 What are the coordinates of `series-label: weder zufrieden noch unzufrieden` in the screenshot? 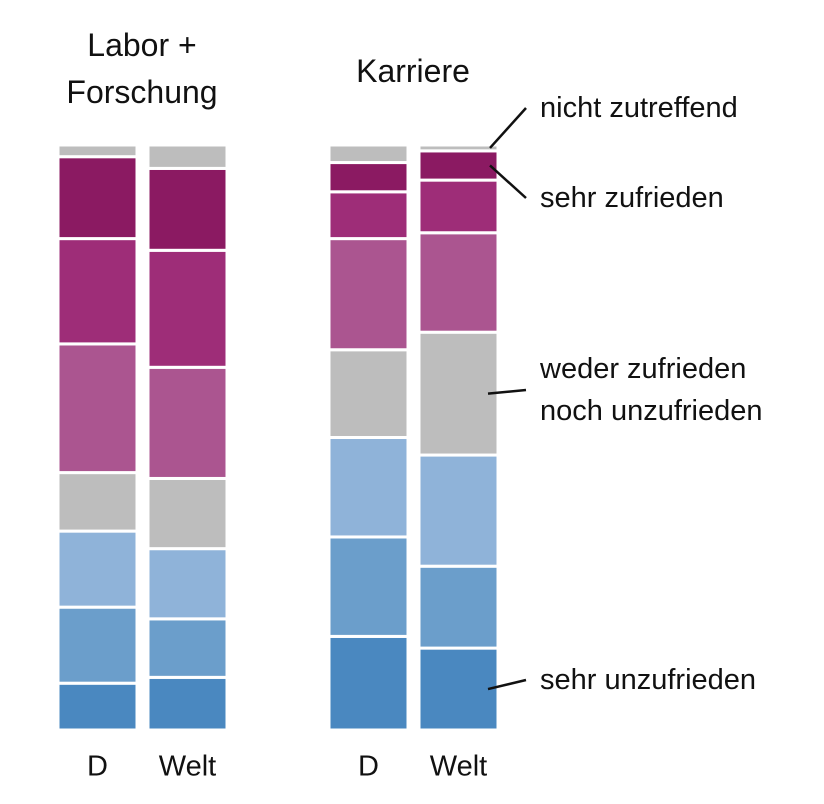 It's located at (651, 390).